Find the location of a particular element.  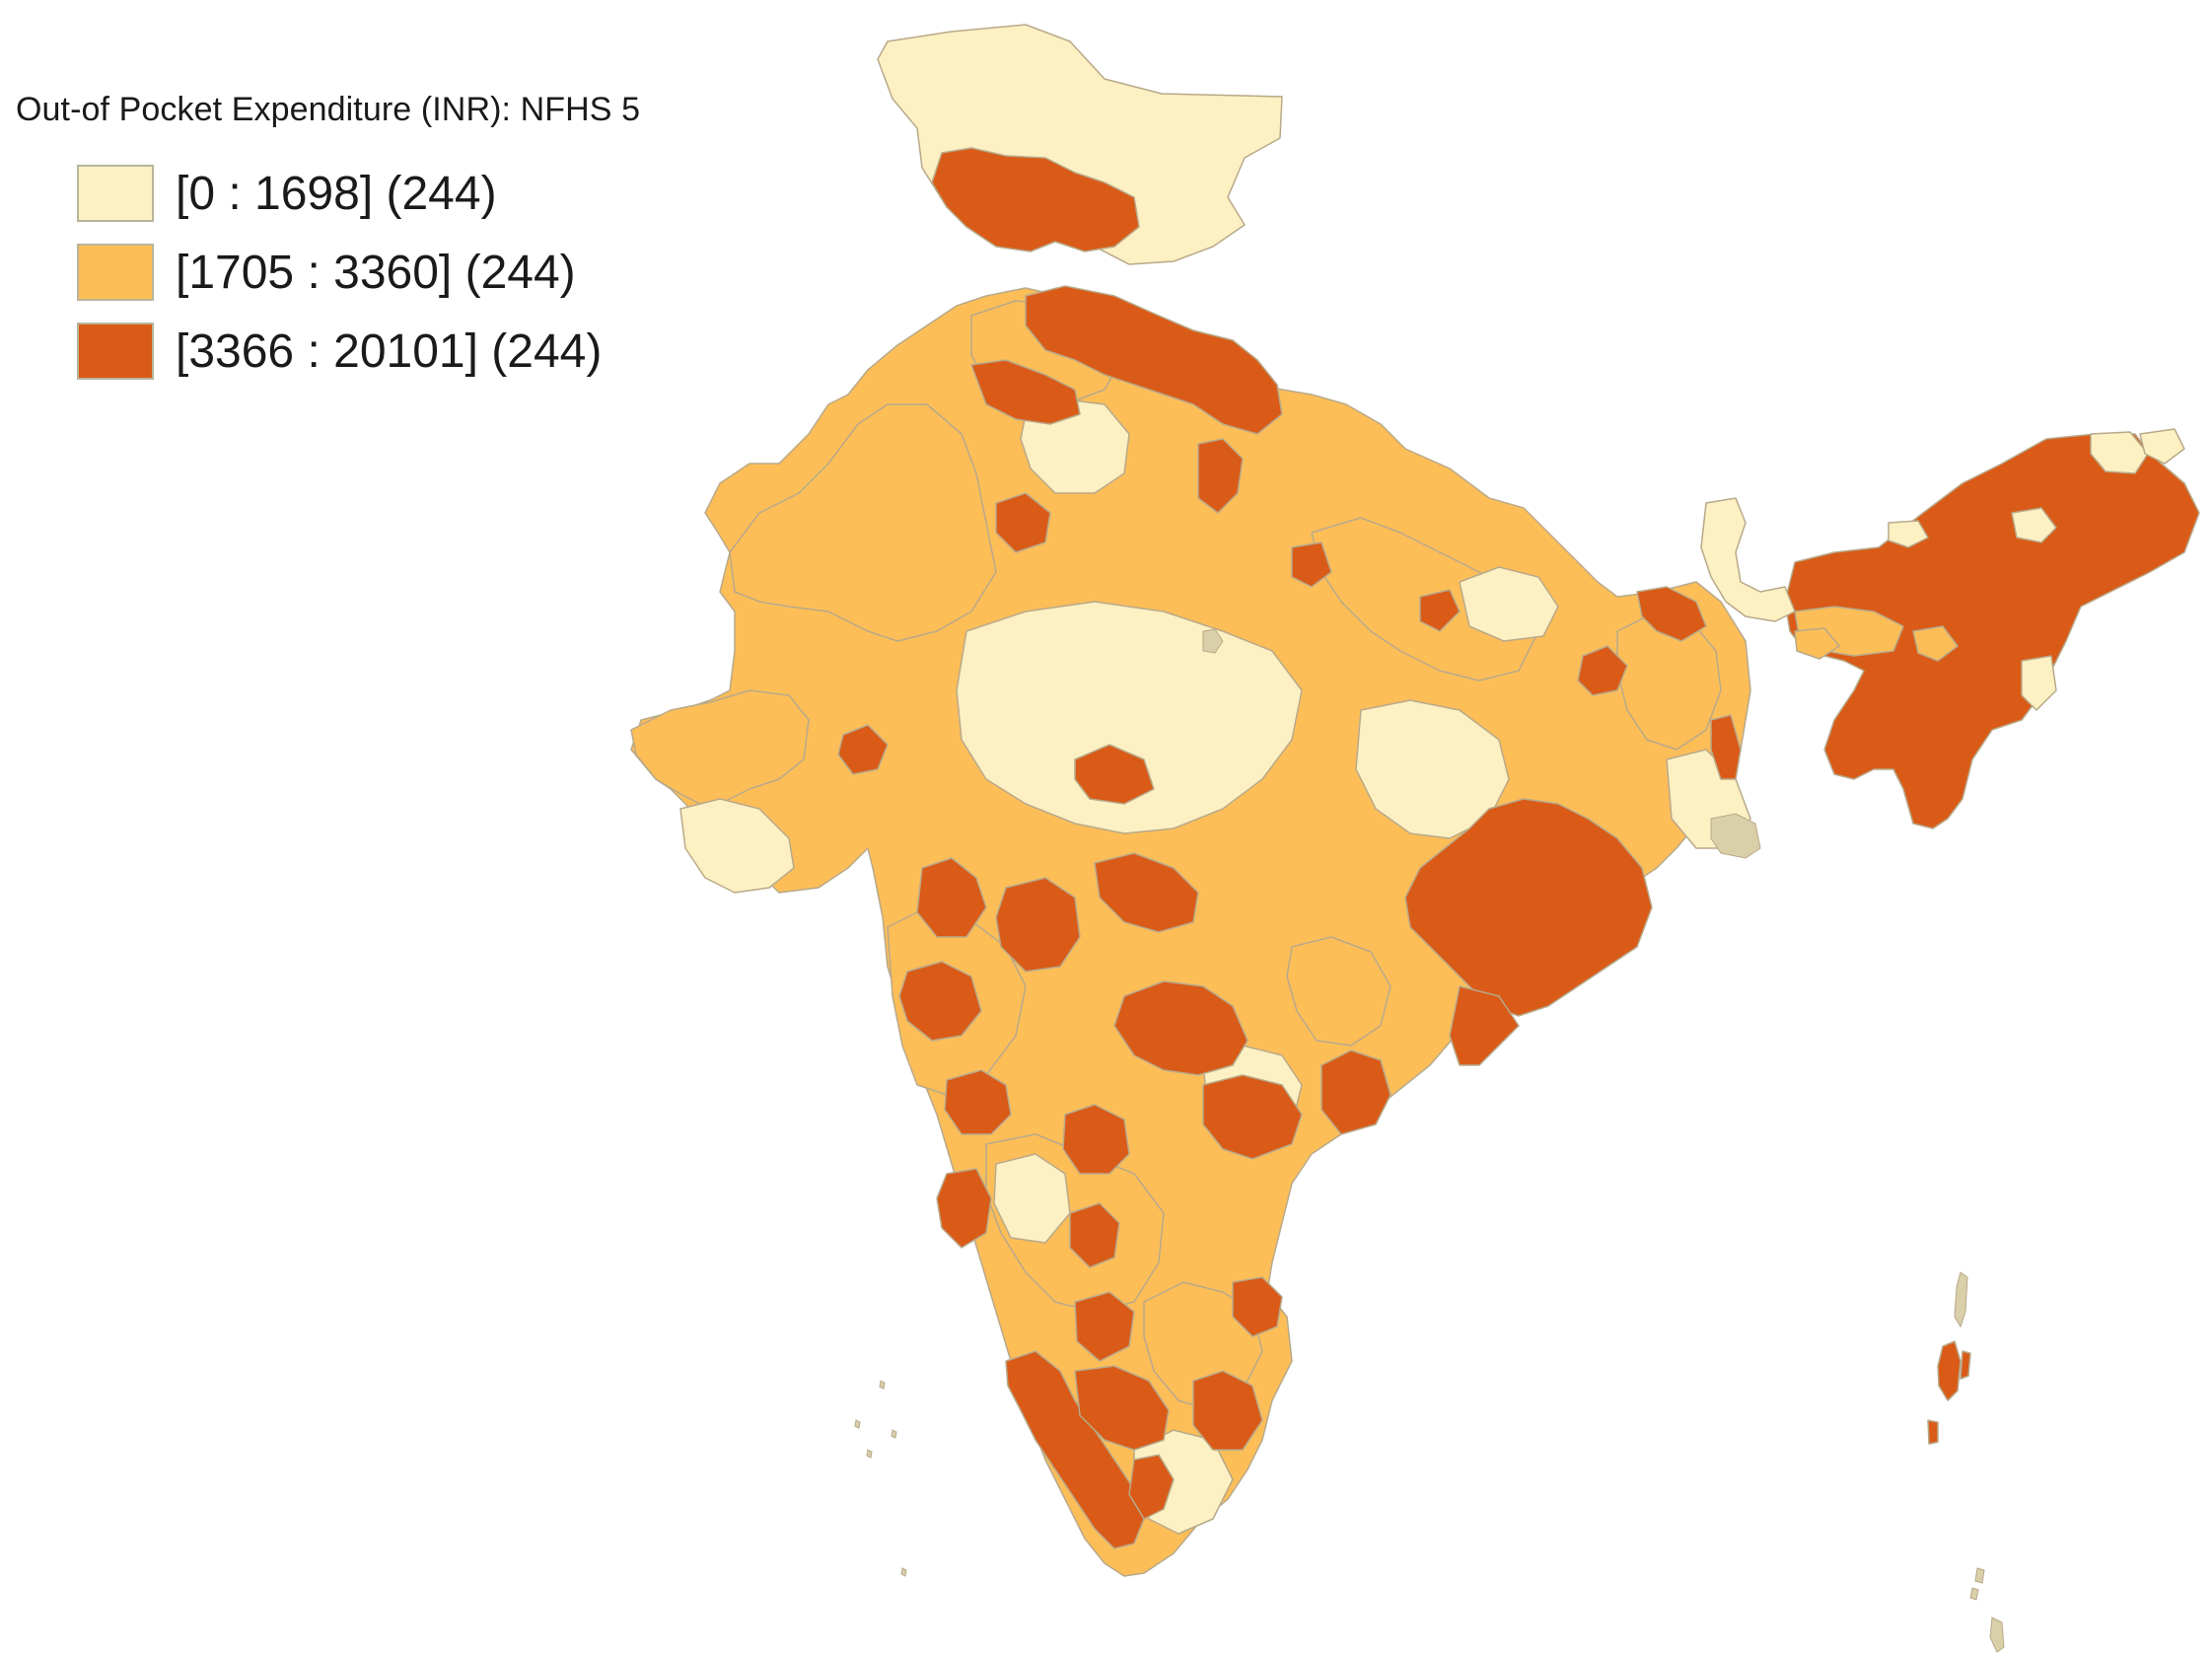

region-sikkim-corridor is located at coordinates (1748, 559).